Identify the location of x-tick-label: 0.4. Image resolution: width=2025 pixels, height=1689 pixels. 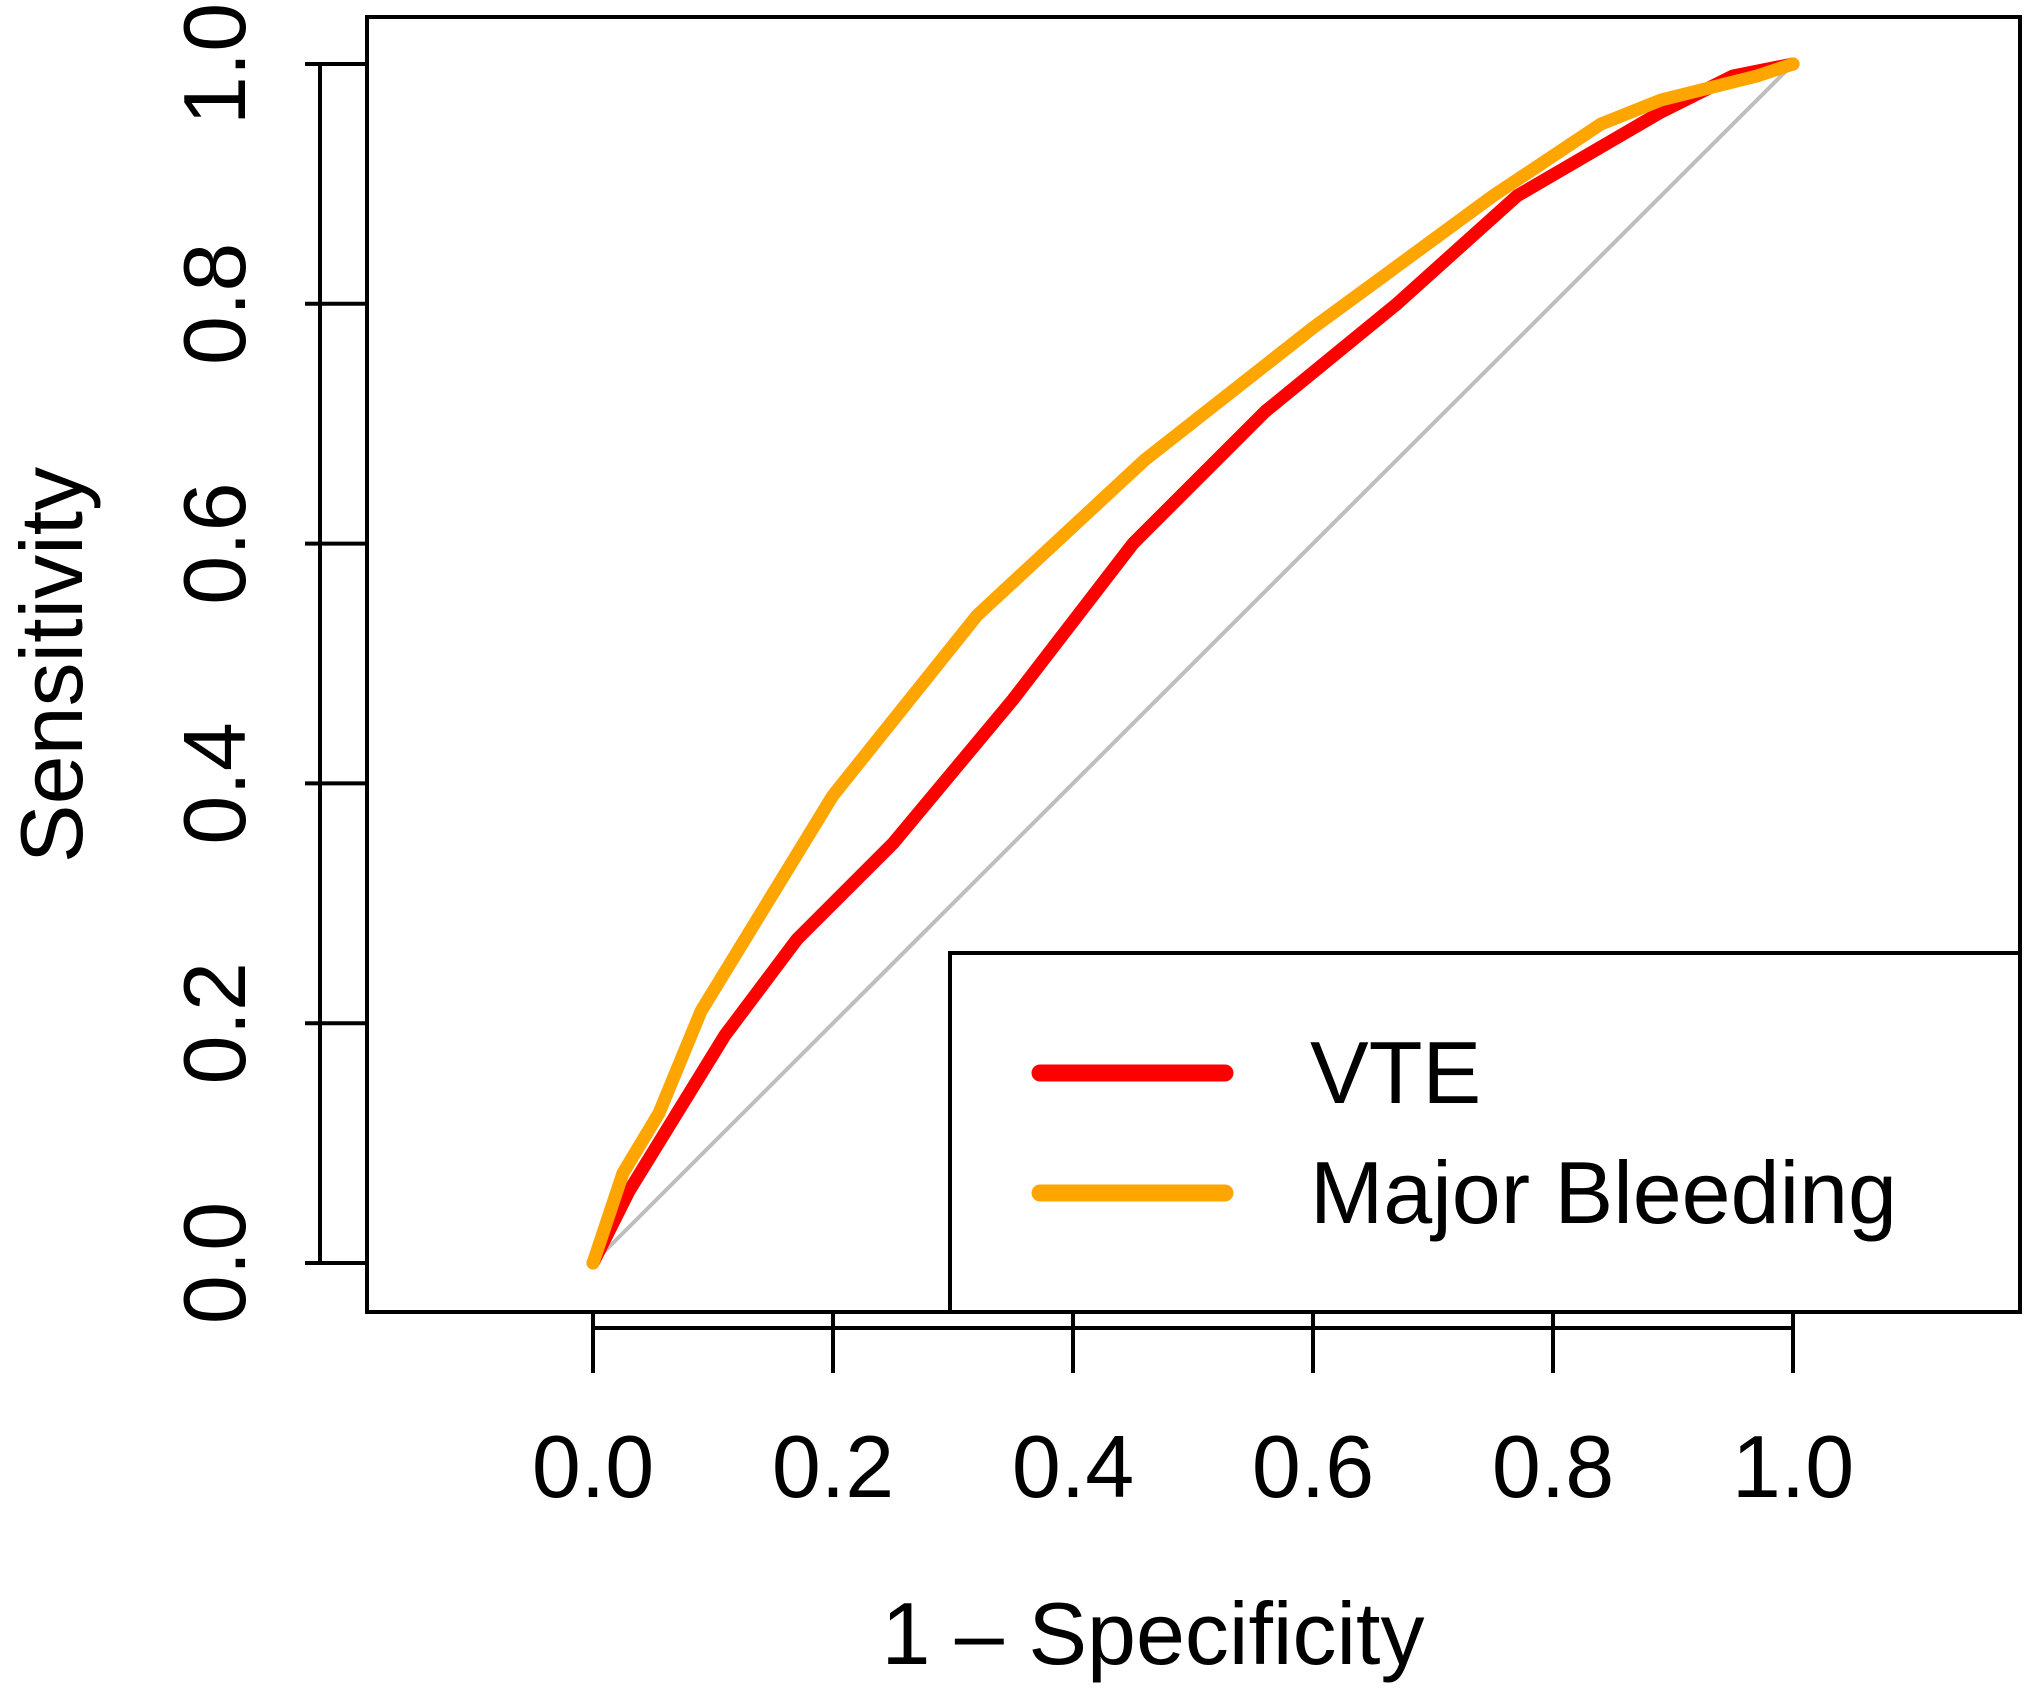
(1073, 1466).